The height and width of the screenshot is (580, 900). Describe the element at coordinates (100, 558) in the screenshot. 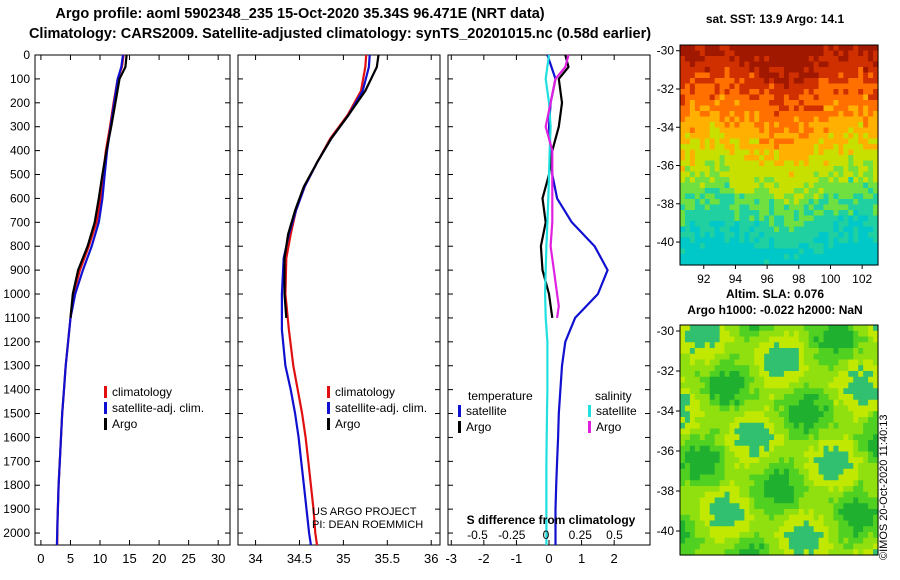

I see `x-tick-label: 10` at that location.